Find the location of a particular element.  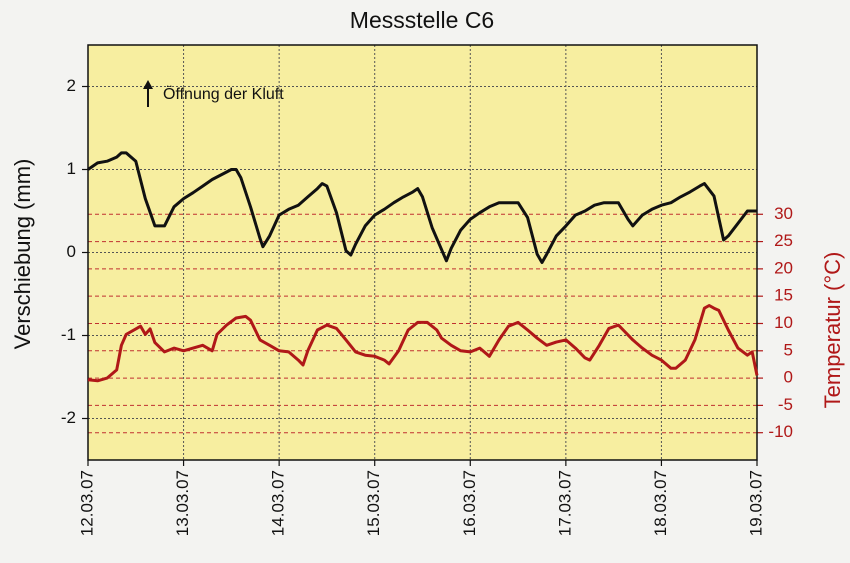

y-tick-label: -2 is located at coordinates (68, 417).